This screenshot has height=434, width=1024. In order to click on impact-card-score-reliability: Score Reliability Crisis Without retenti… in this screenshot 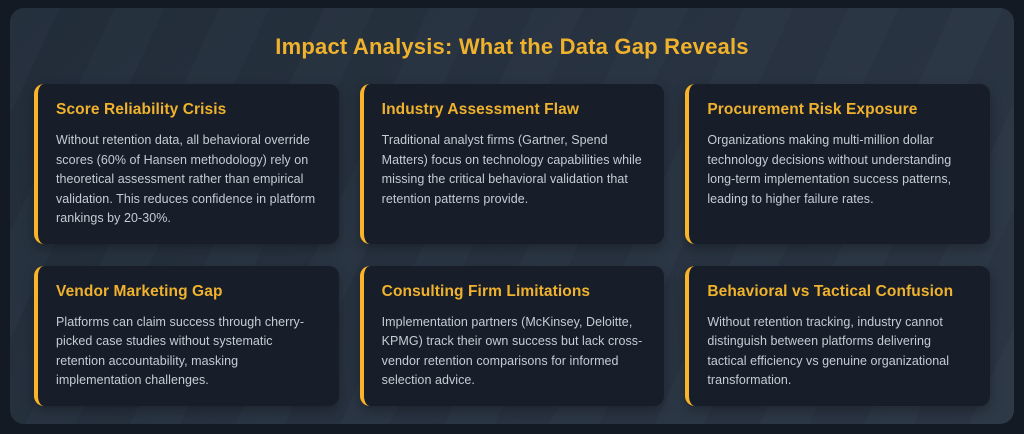, I will do `click(186, 164)`.